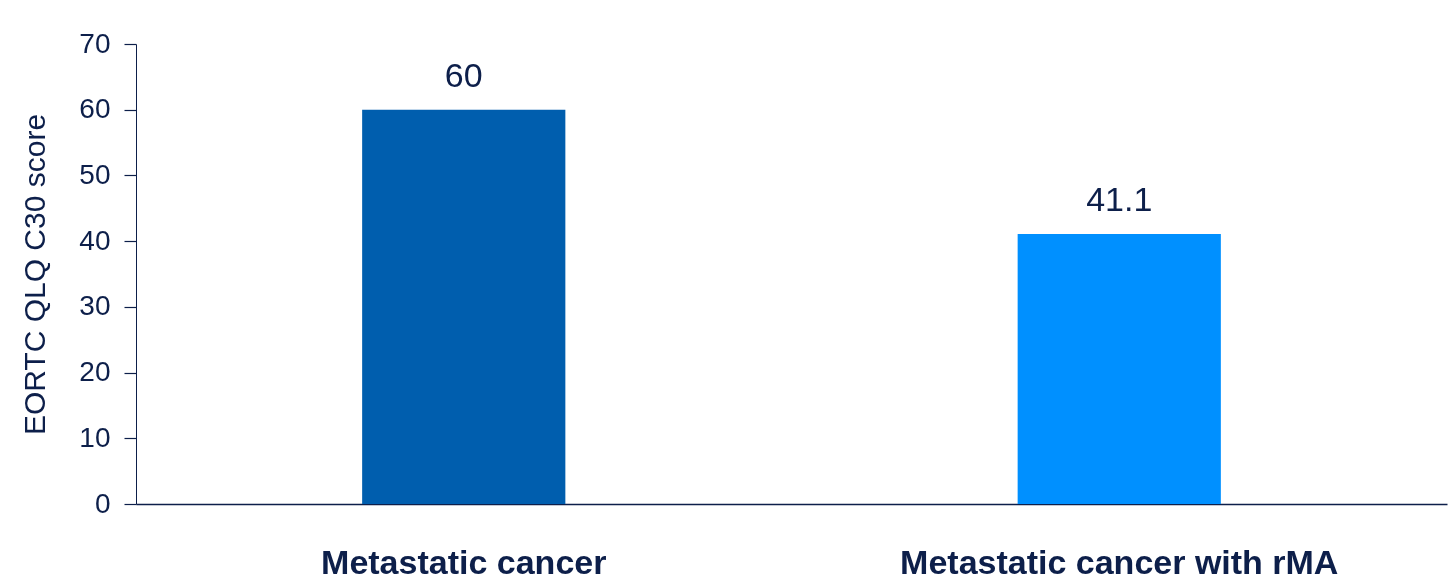 The width and height of the screenshot is (1451, 586). Describe the element at coordinates (95, 306) in the screenshot. I see `y-tick-label: 30` at that location.